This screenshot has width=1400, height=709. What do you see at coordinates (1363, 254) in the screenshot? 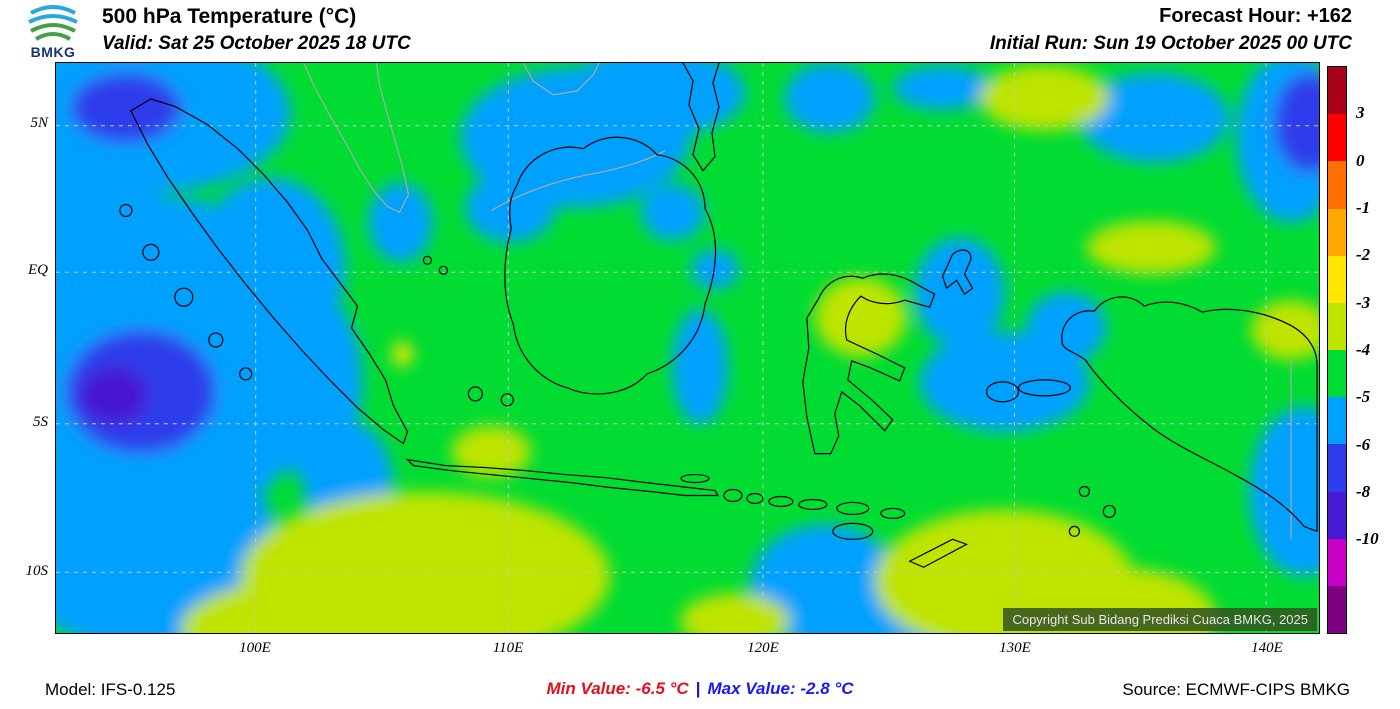
I see `colorbar-tick: -2` at bounding box center [1363, 254].